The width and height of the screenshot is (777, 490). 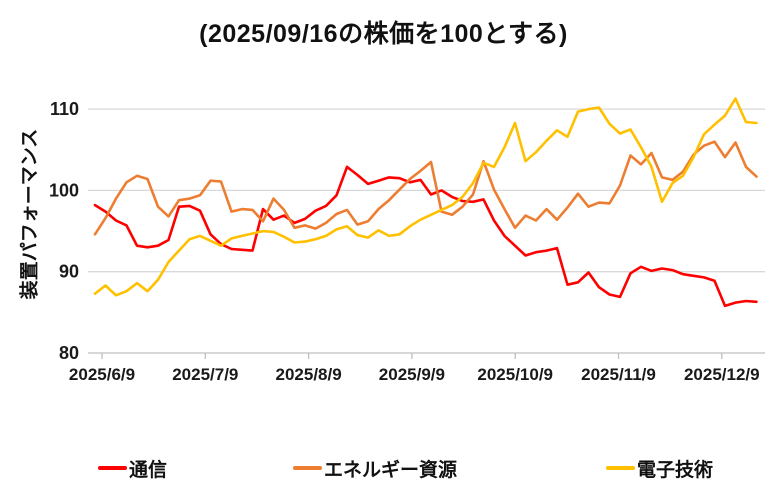 I want to click on legend-item-energy: エネルギー資源, so click(x=375, y=468).